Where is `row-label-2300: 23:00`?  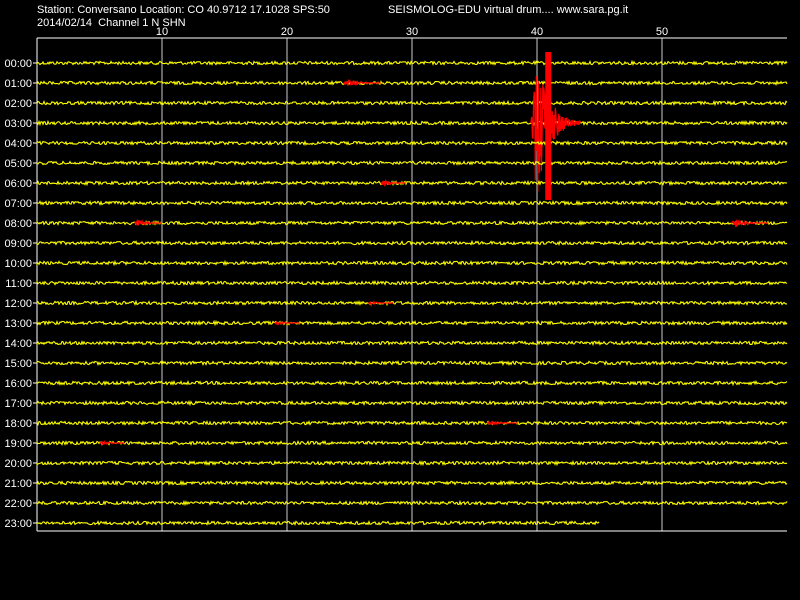
row-label-2300: 23:00 is located at coordinates (18, 524).